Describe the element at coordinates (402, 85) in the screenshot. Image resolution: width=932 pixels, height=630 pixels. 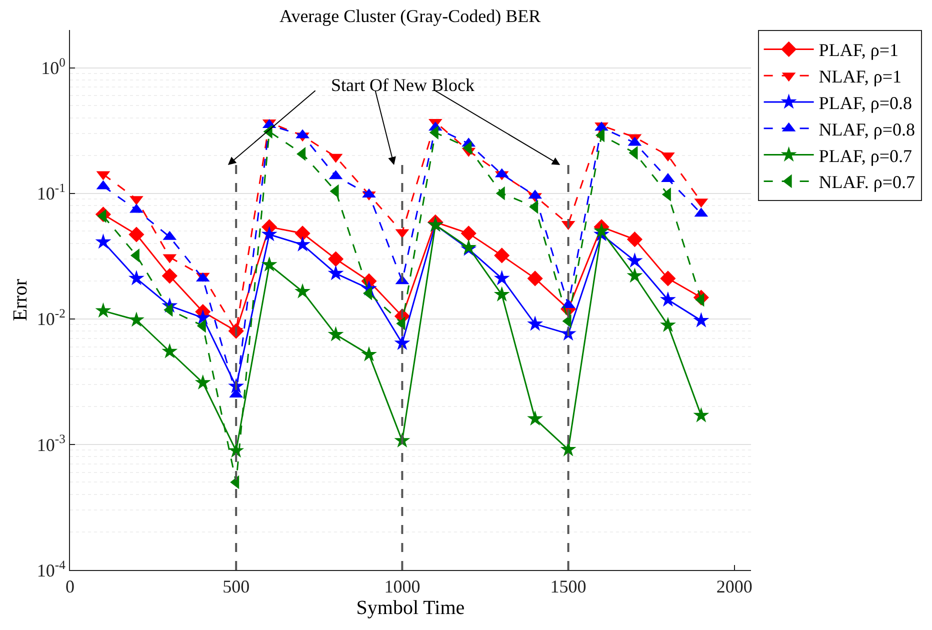
I see `annotation: Start Of New Block` at that location.